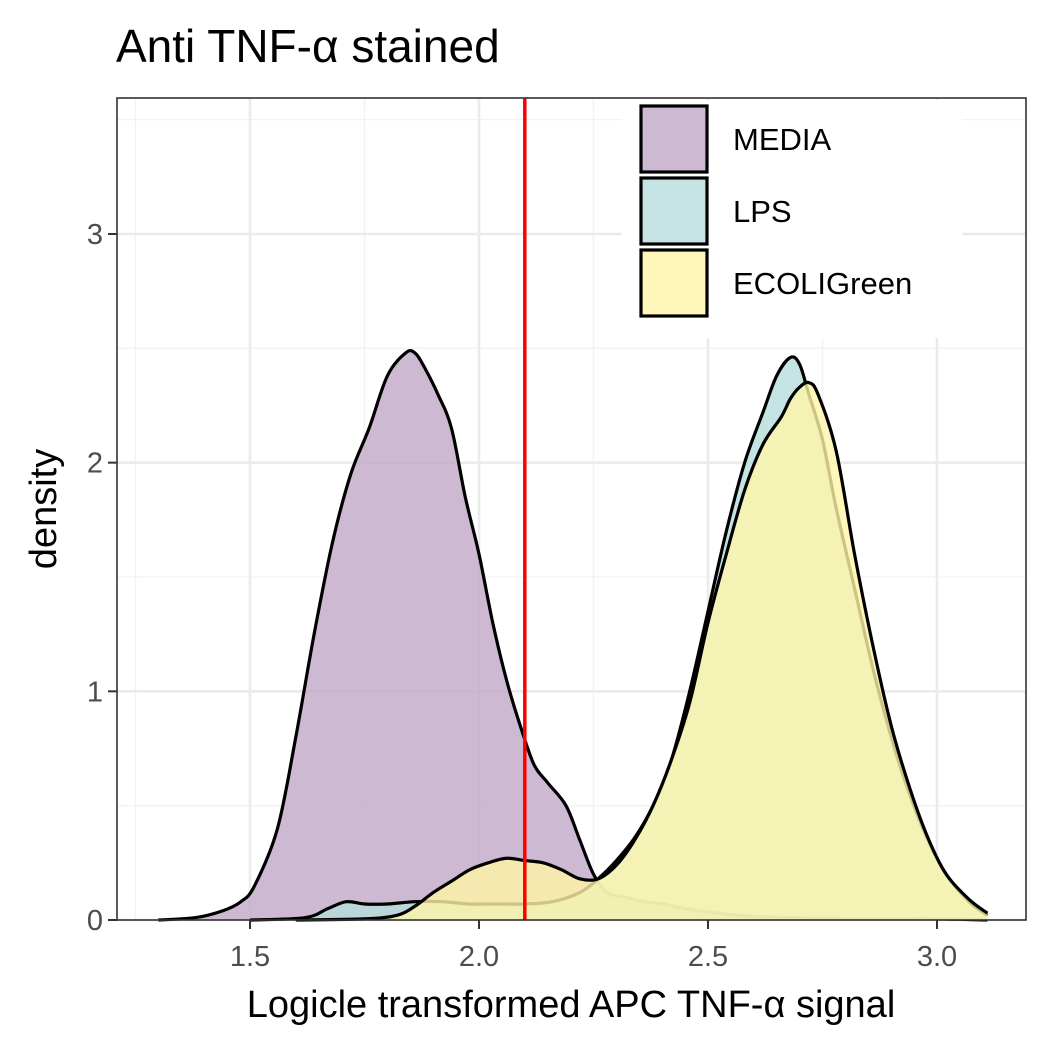  I want to click on x-axis: 1.5 2.0 2.5 3.0, so click(593, 946).